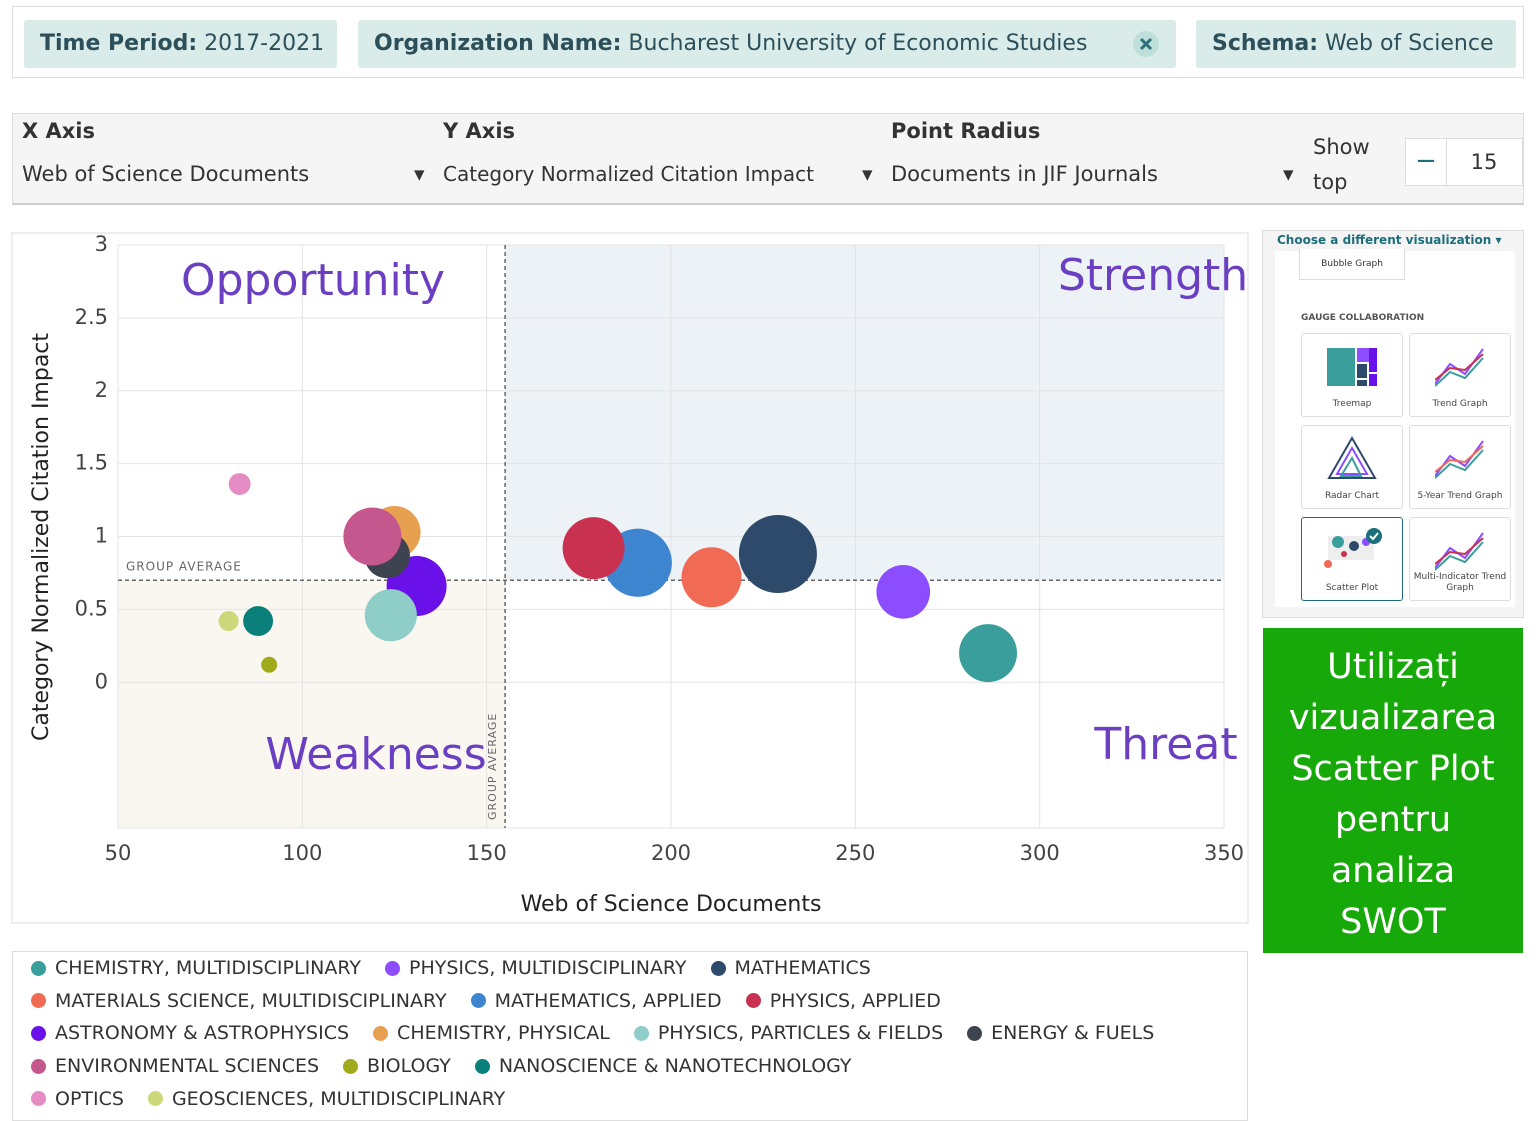 This screenshot has width=1536, height=1121. Describe the element at coordinates (1352, 496) in the screenshot. I see `option-label: Radar Chart` at that location.